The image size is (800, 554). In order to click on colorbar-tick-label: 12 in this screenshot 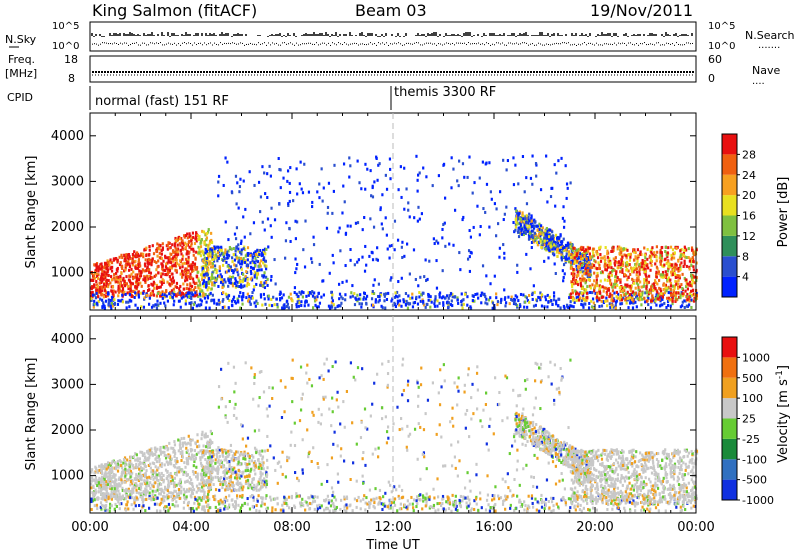, I will do `click(749, 236)`.